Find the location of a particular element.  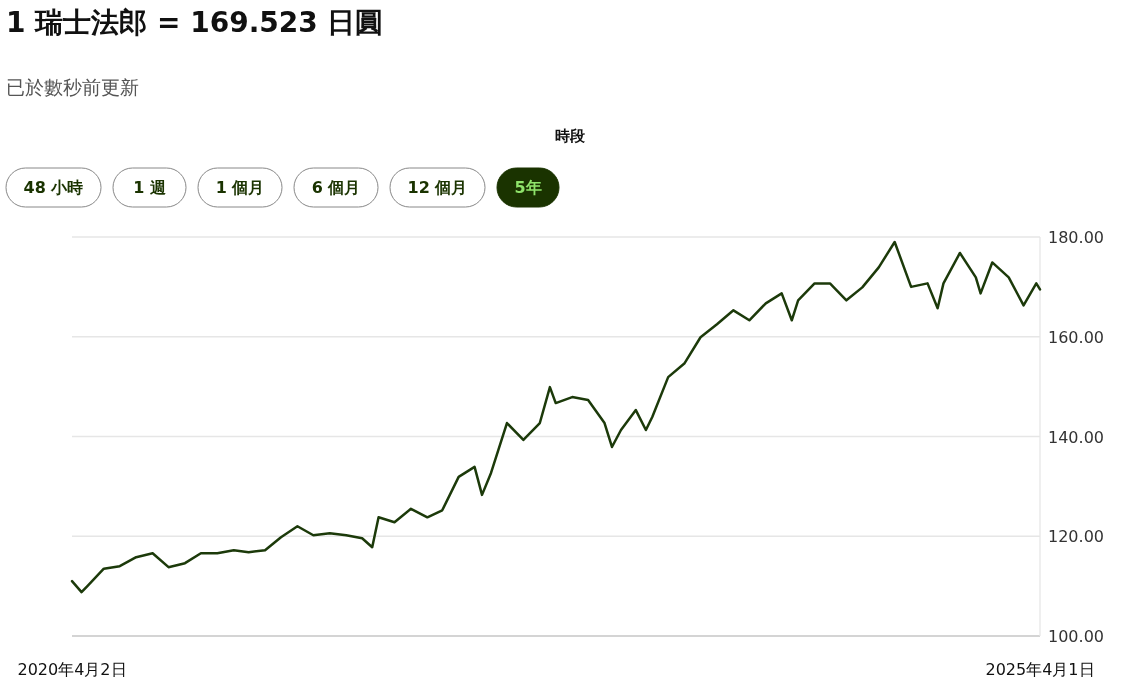

button: 1 個月 is located at coordinates (240, 187).